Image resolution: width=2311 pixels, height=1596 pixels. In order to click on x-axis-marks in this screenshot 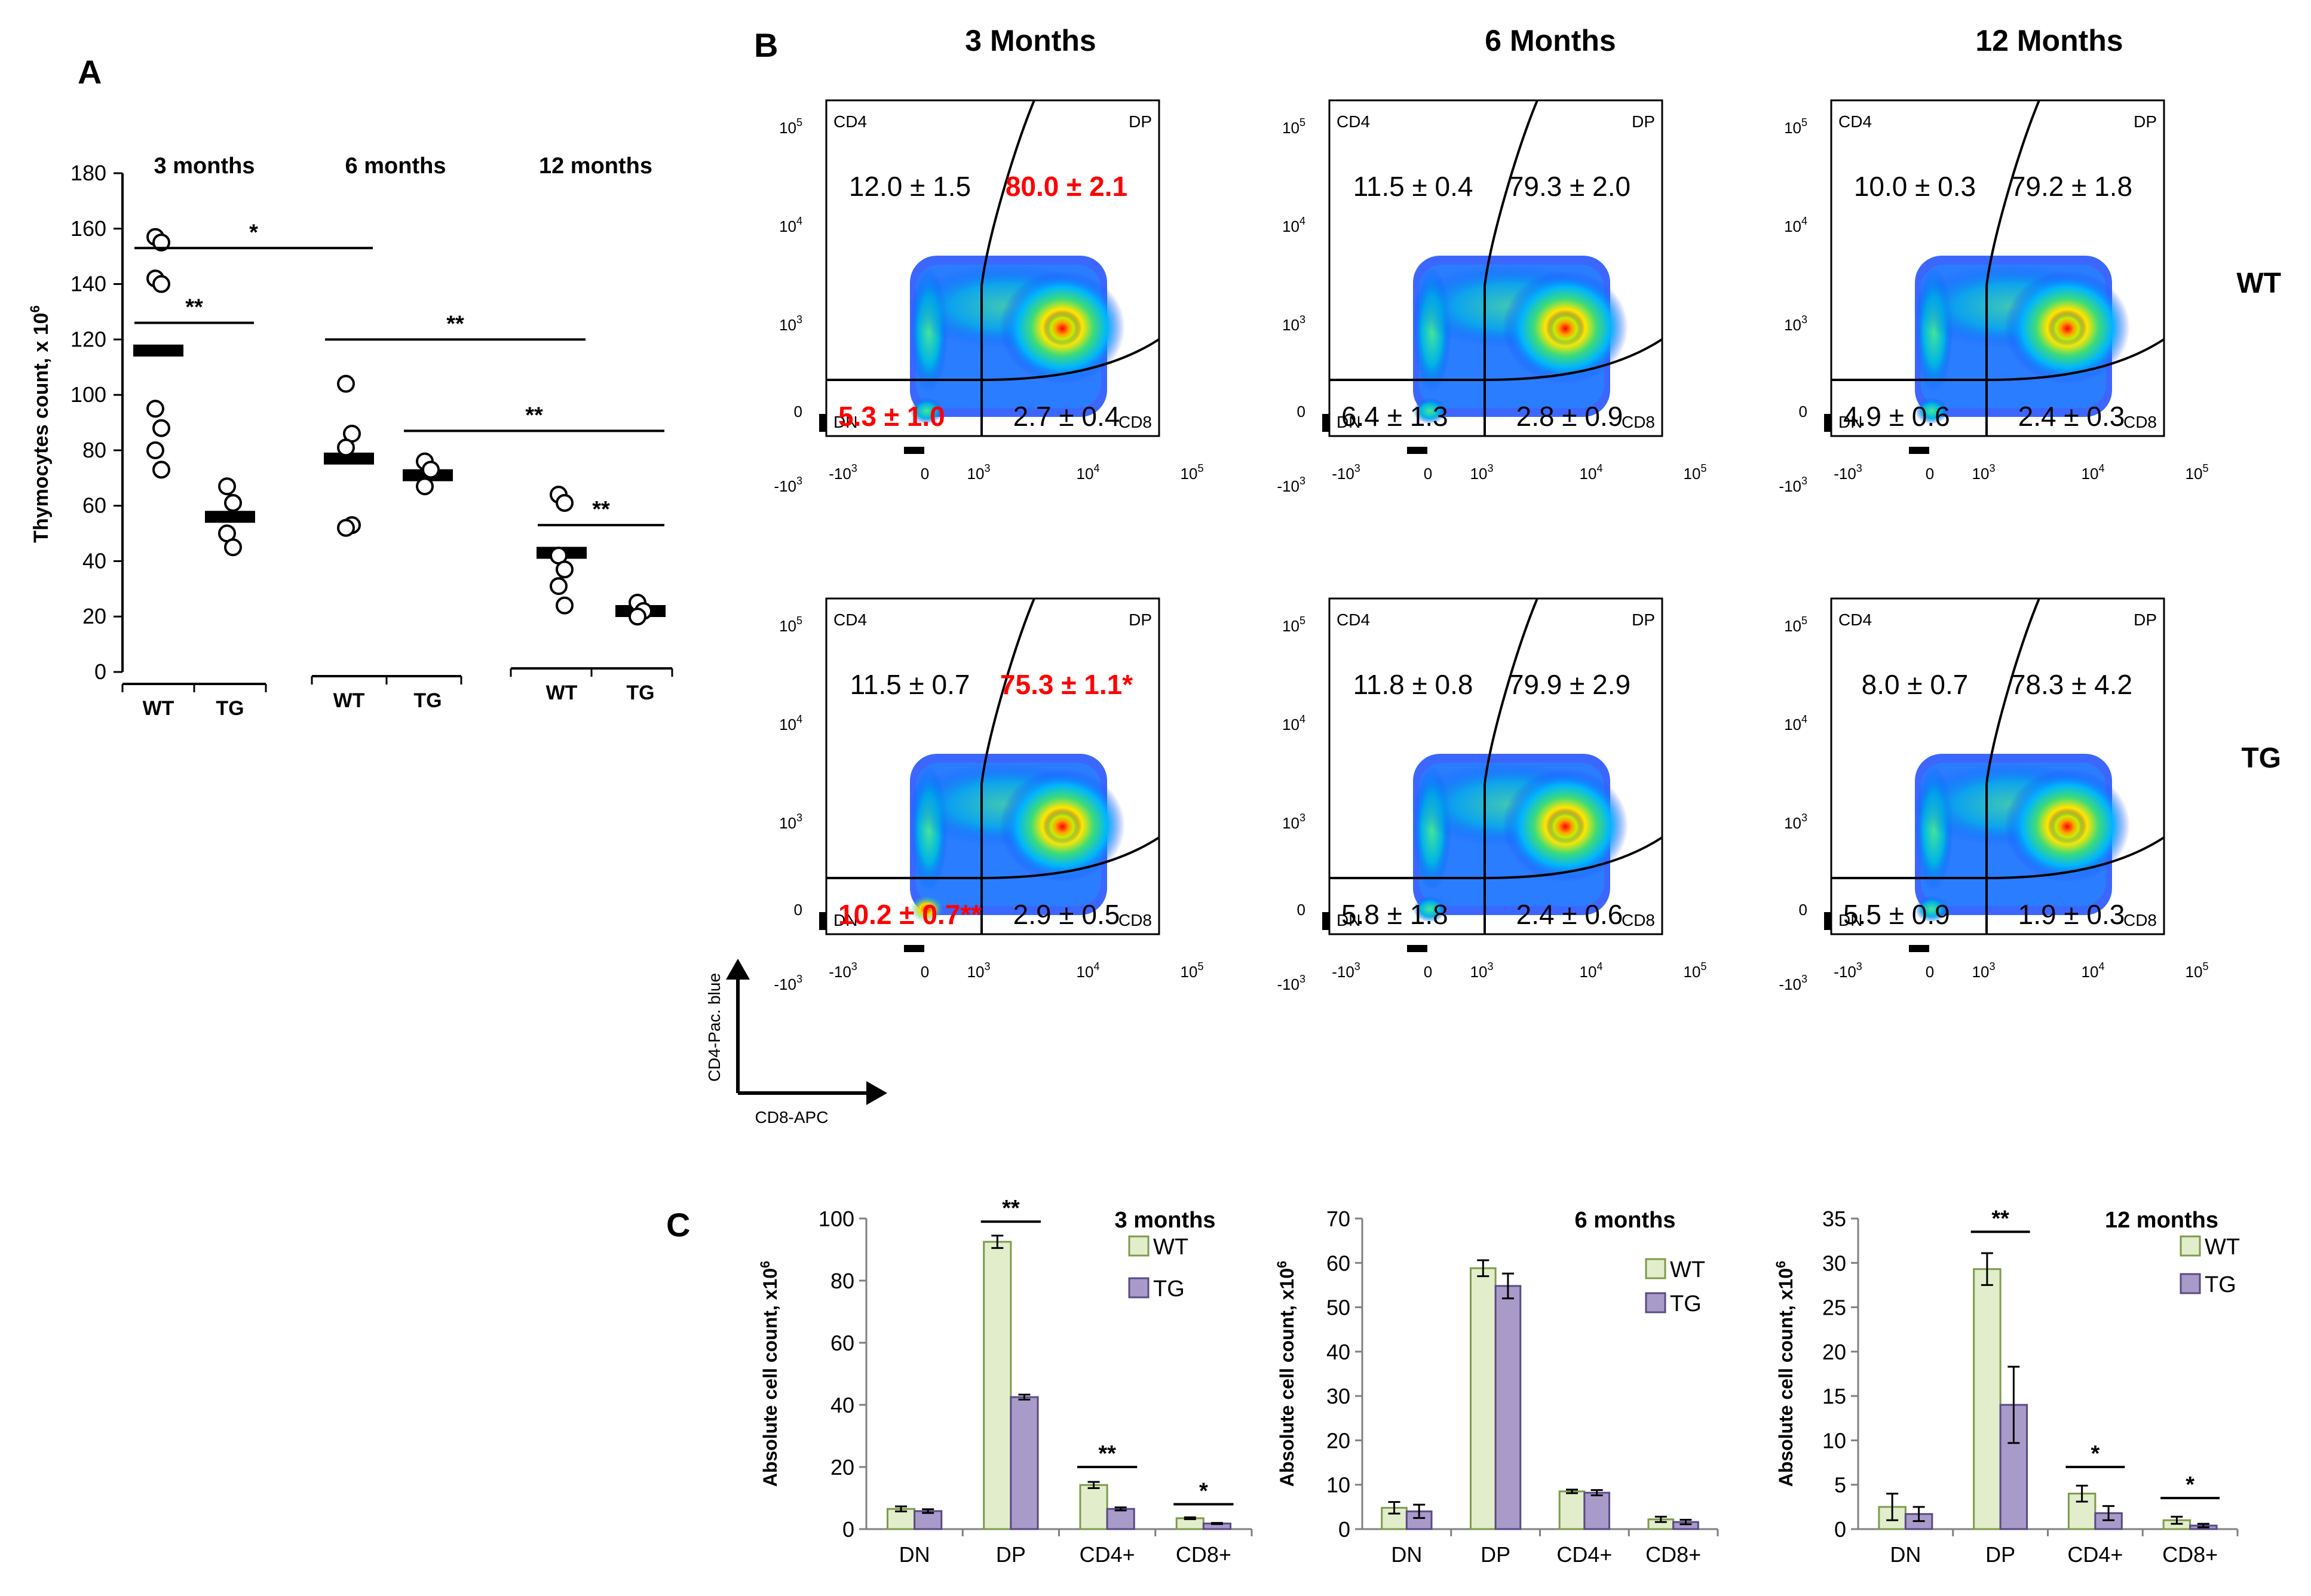, I will do `click(914, 450)`.